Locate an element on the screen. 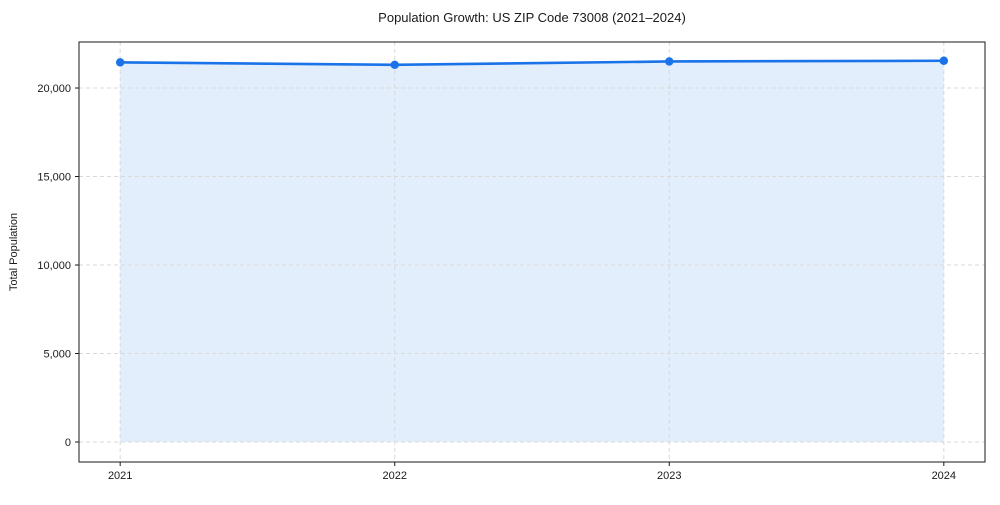  x-tick-label: 2021 is located at coordinates (120, 476).